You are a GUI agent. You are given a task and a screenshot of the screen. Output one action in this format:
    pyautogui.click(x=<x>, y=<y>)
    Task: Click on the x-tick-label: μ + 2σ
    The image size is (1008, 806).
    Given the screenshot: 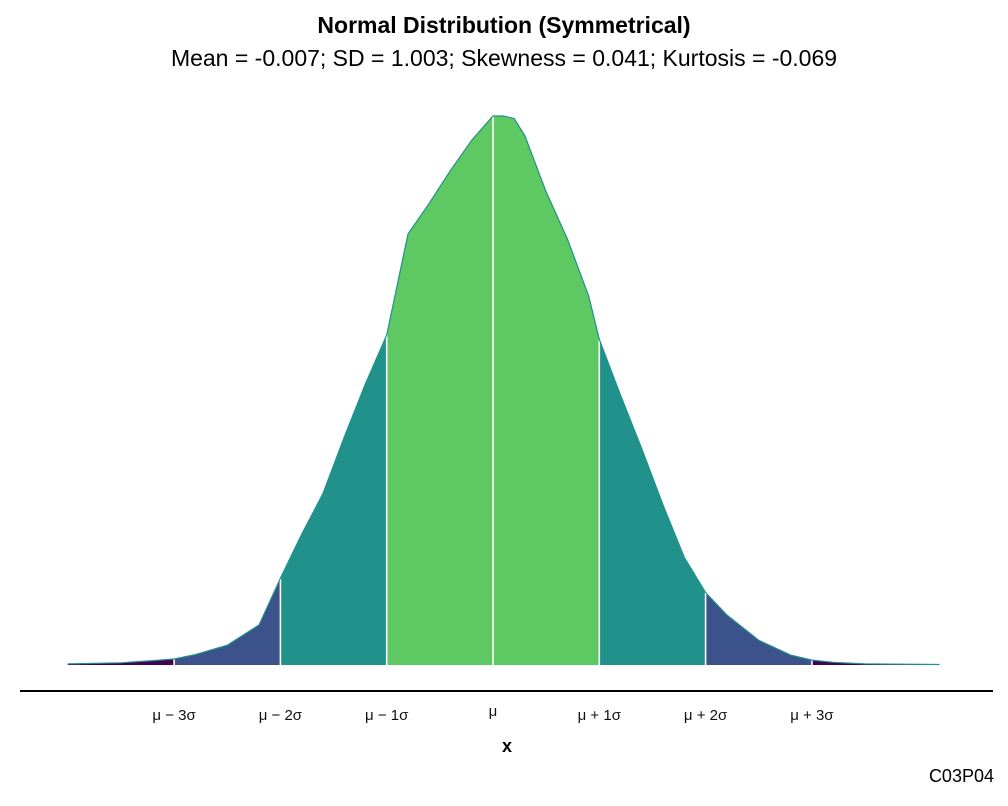 What is the action you would take?
    pyautogui.click(x=706, y=715)
    